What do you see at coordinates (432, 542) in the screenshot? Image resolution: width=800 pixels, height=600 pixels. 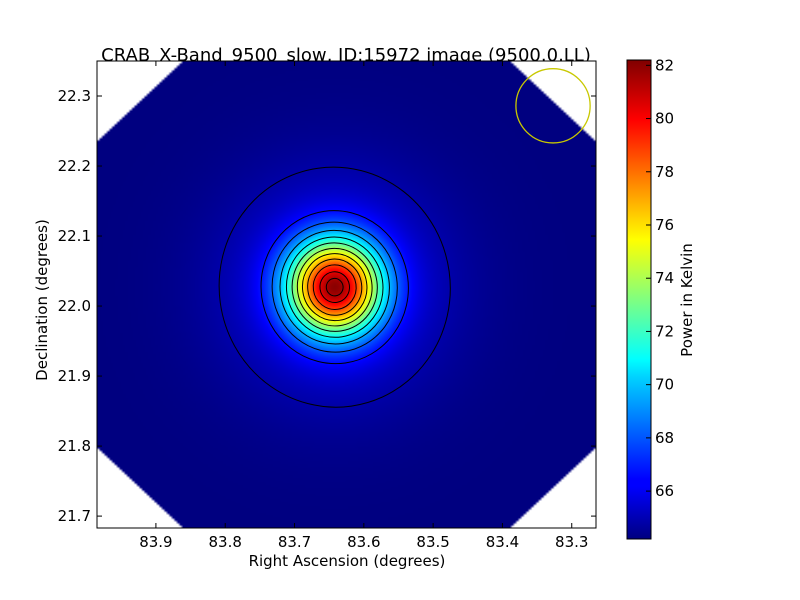 I see `x-tick-label: 83.5` at bounding box center [432, 542].